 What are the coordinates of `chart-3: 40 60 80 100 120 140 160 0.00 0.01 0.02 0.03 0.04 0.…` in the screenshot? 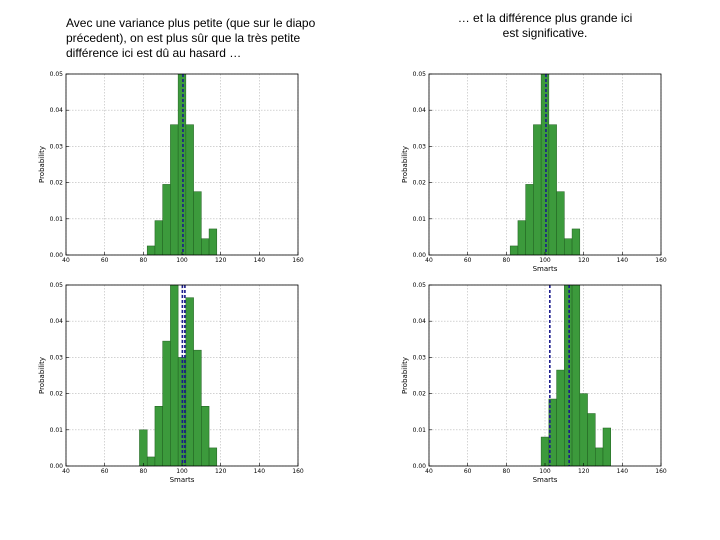 It's located at (171, 383).